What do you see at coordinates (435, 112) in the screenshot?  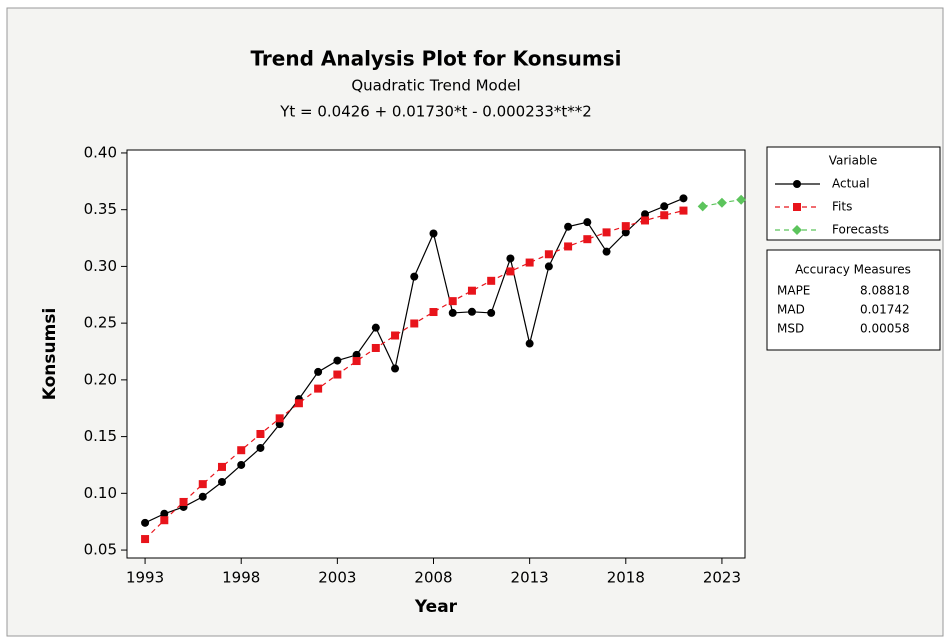 I see `equation: Yt = 0.0426 + 0.01730*t - 0.000233*t**2` at bounding box center [435, 112].